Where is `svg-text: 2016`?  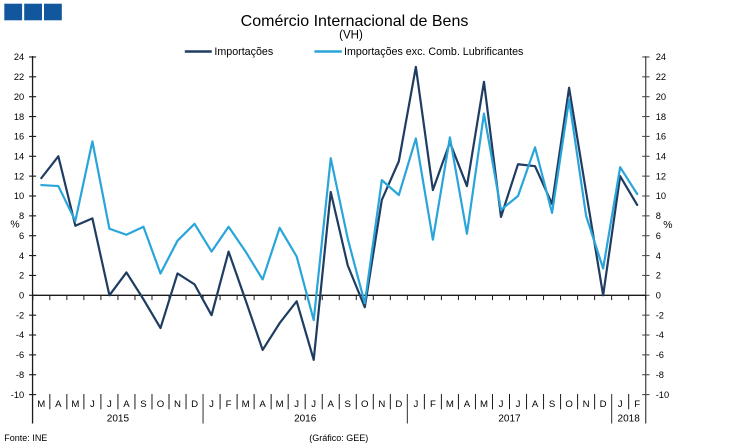 svg-text: 2016 is located at coordinates (305, 418).